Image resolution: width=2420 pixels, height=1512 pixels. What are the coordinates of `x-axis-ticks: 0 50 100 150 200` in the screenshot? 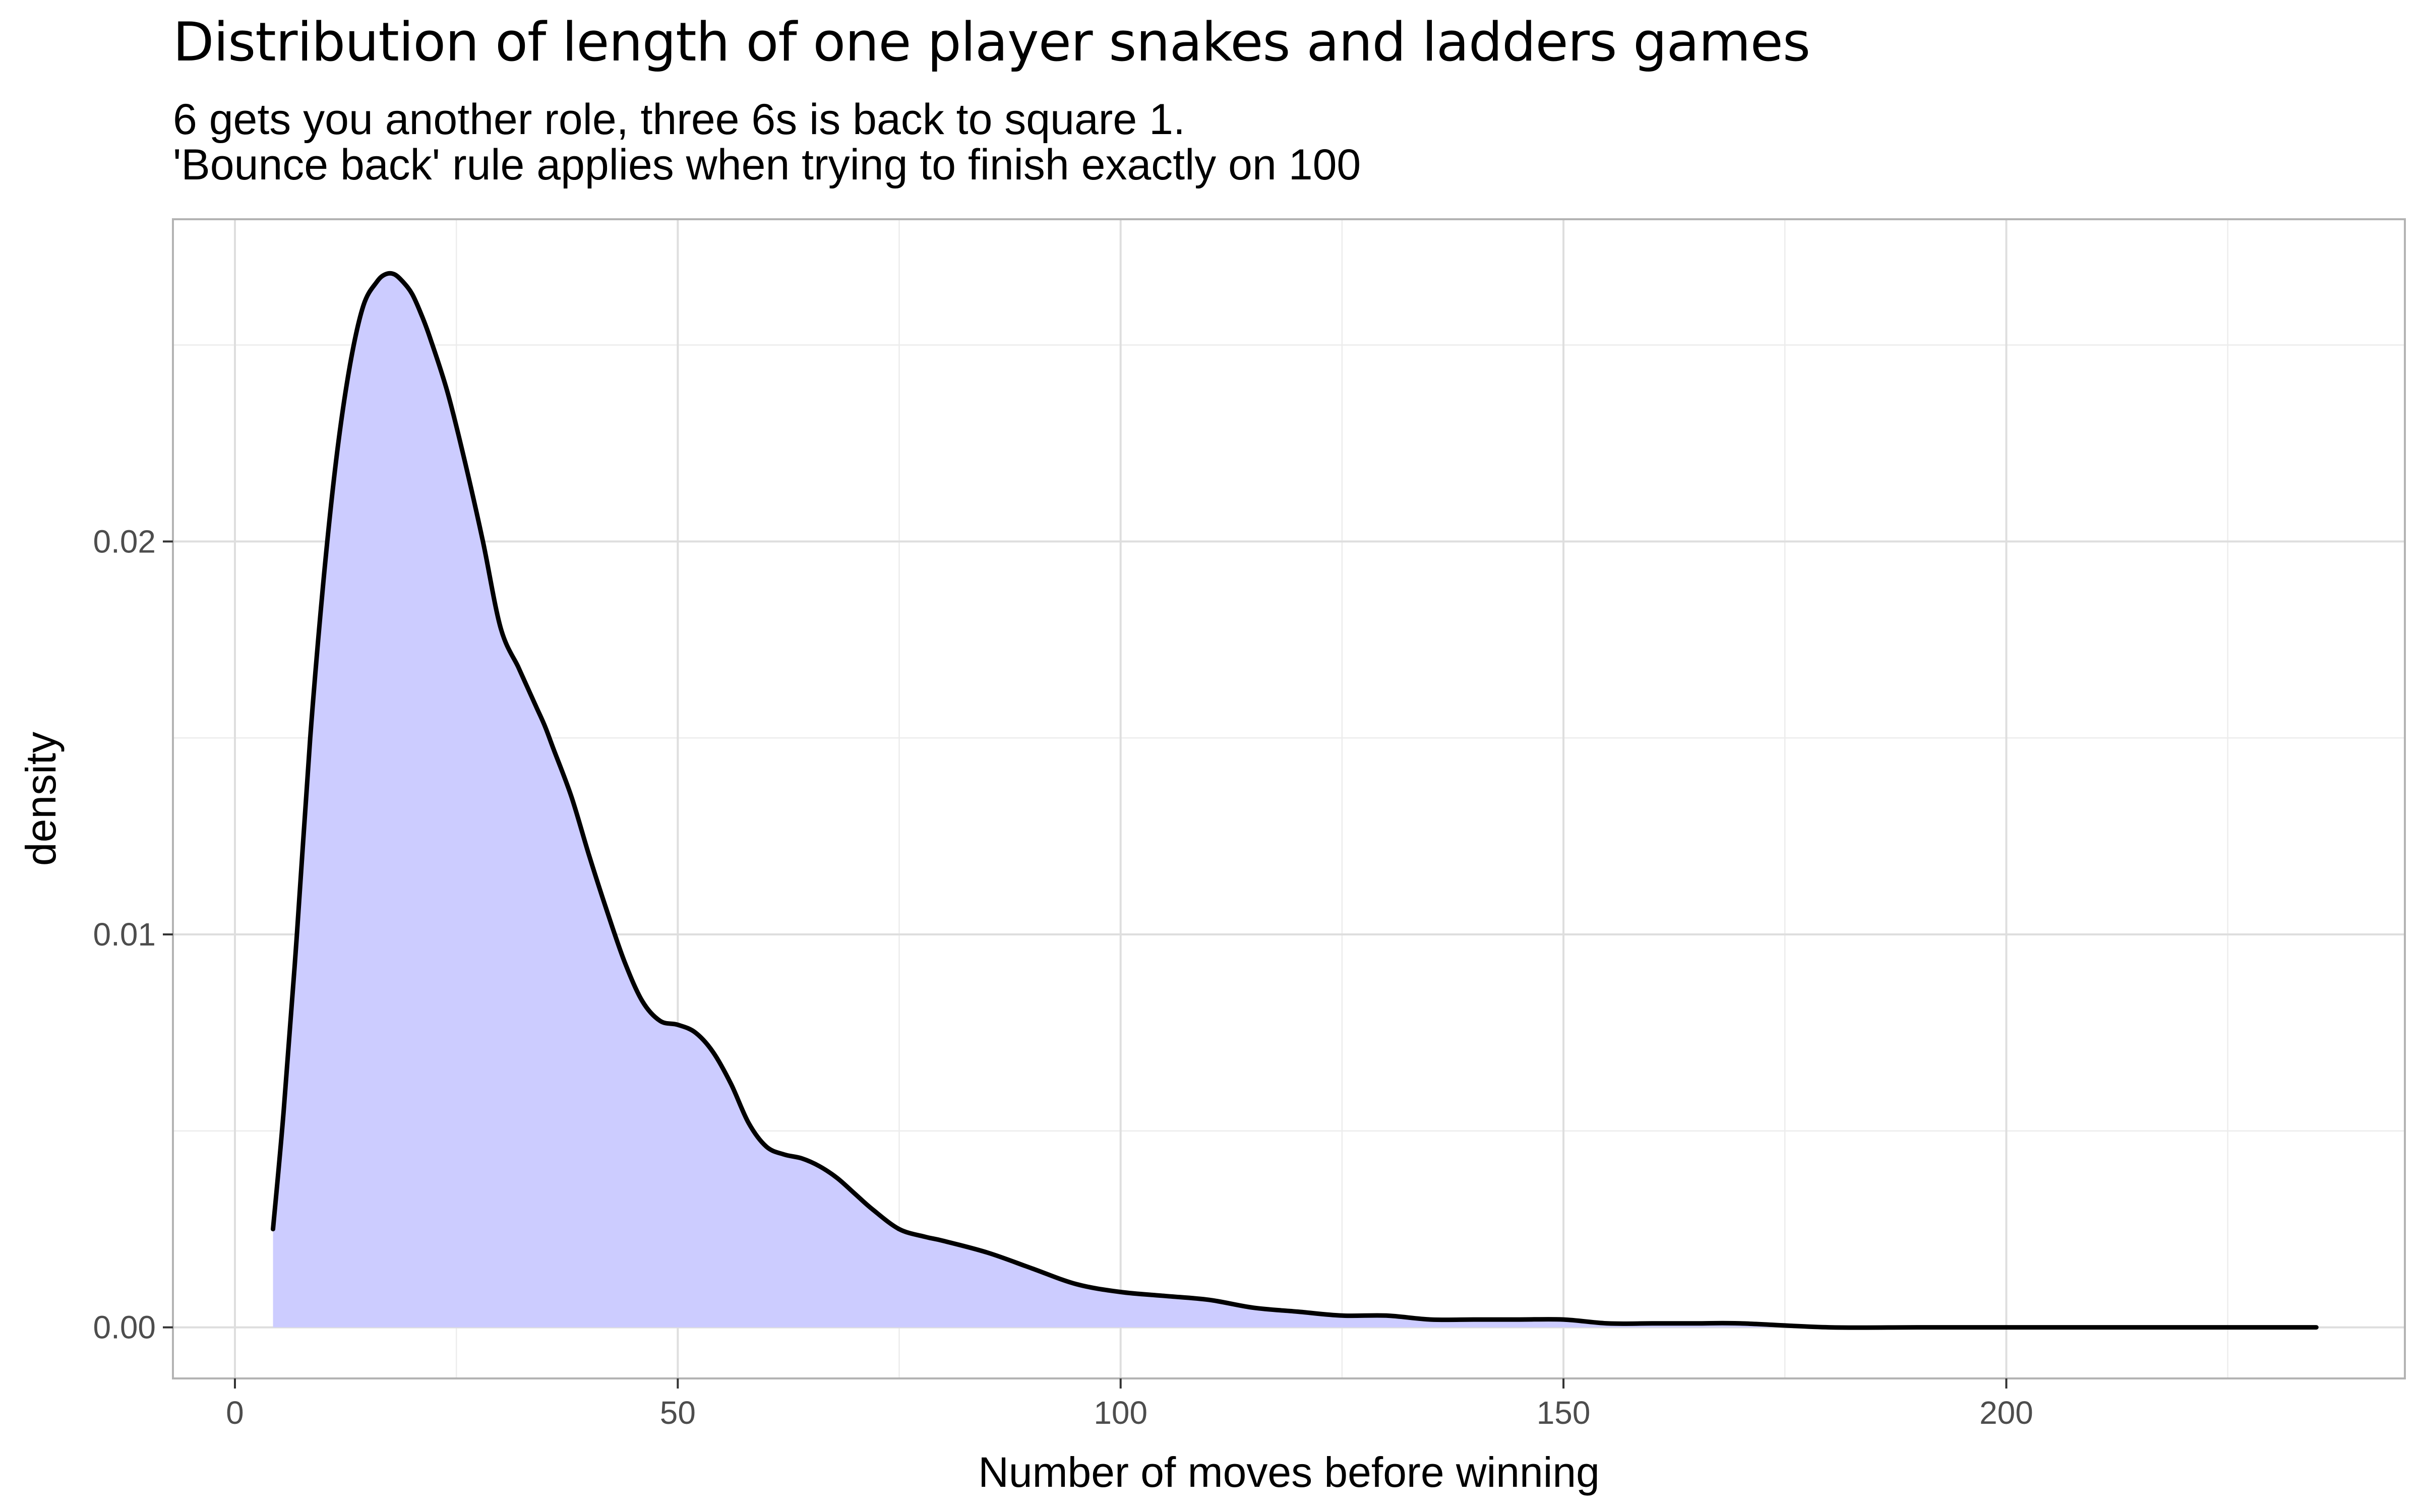 It's located at (1129, 1404).